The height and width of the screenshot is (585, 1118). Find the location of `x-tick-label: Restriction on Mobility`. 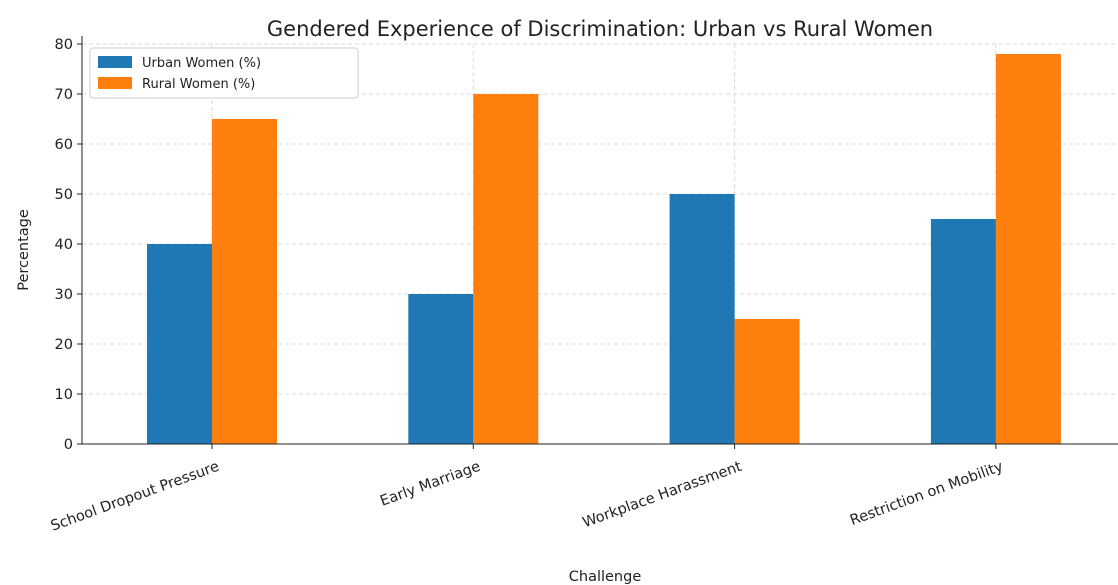

x-tick-label: Restriction on Mobility is located at coordinates (927, 494).